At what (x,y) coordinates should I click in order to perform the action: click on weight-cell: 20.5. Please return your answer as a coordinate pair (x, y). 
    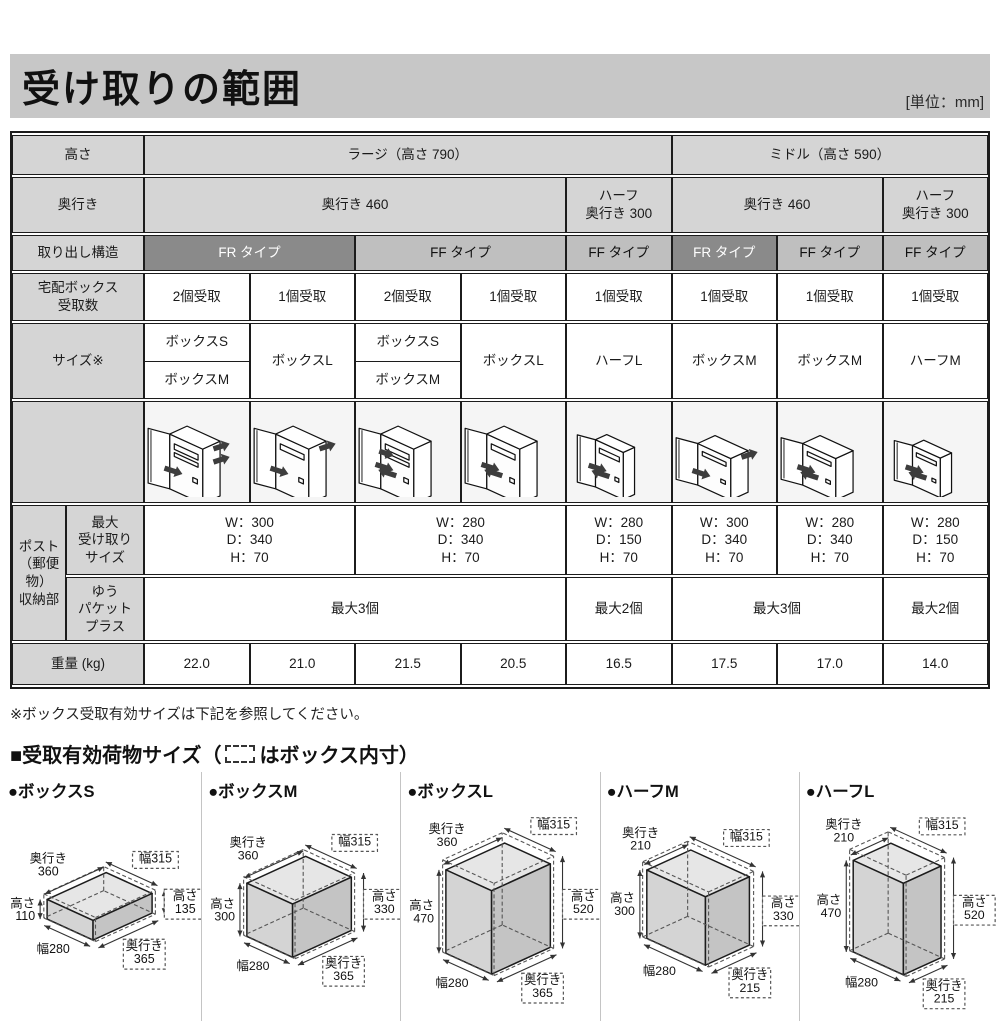
    Looking at the image, I should click on (513, 664).